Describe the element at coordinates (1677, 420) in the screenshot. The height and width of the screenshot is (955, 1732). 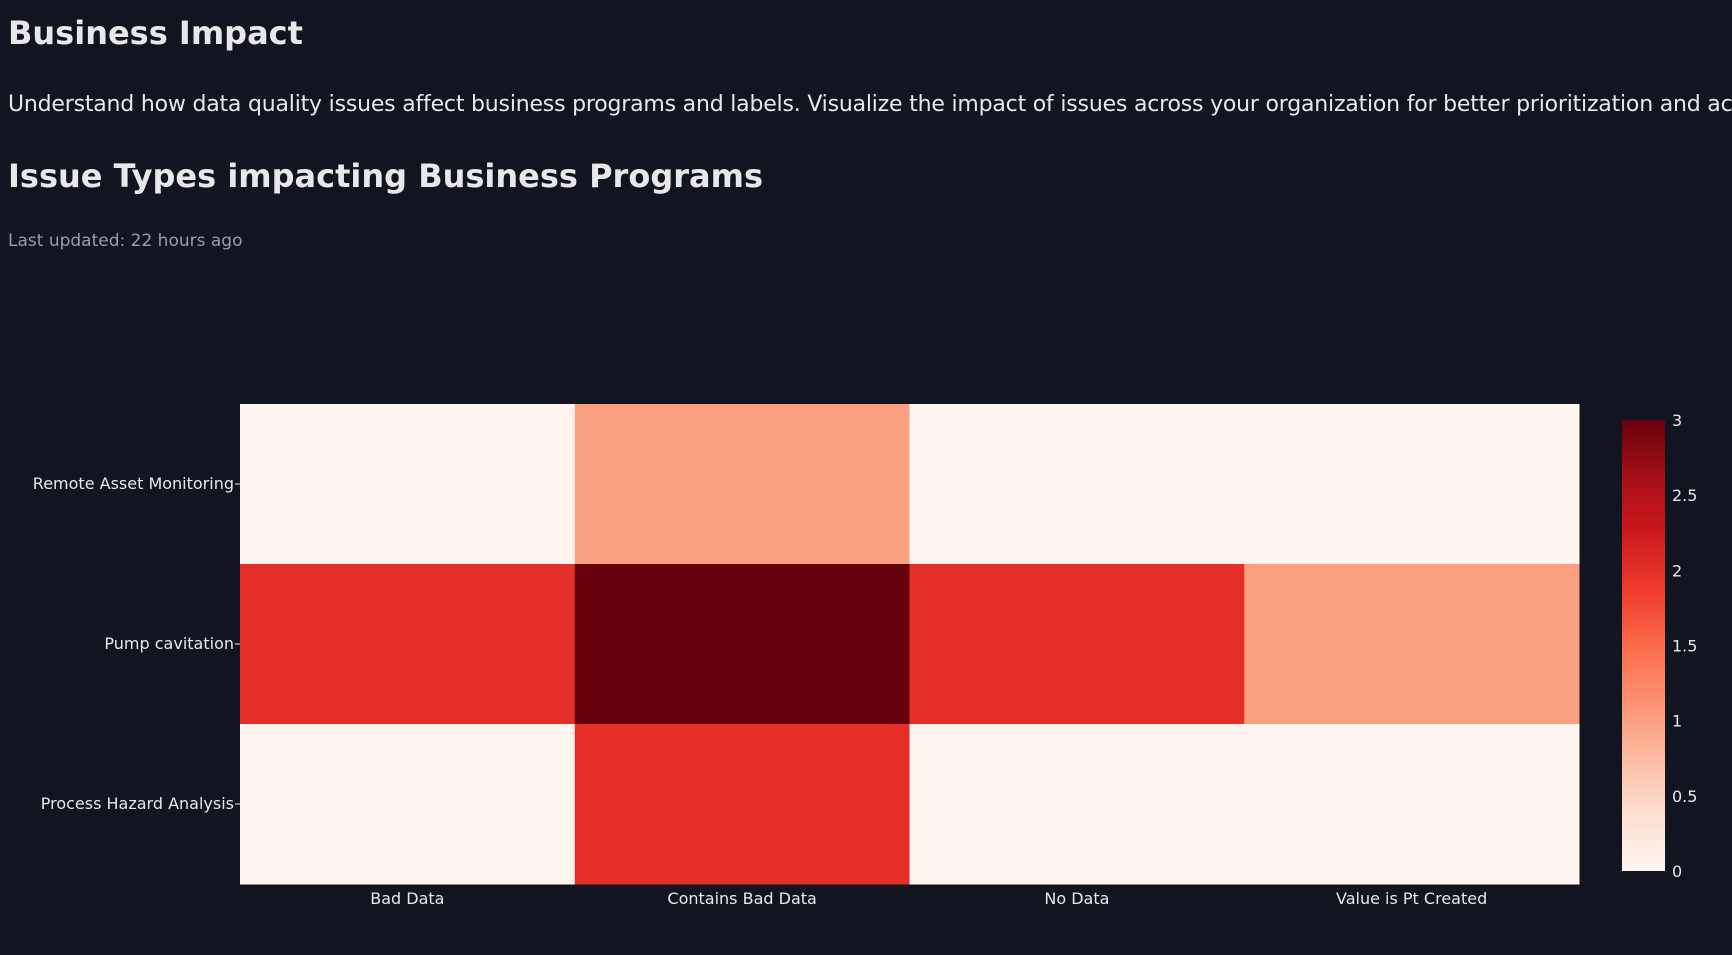
I see `colorbar-tick-label: 3` at that location.